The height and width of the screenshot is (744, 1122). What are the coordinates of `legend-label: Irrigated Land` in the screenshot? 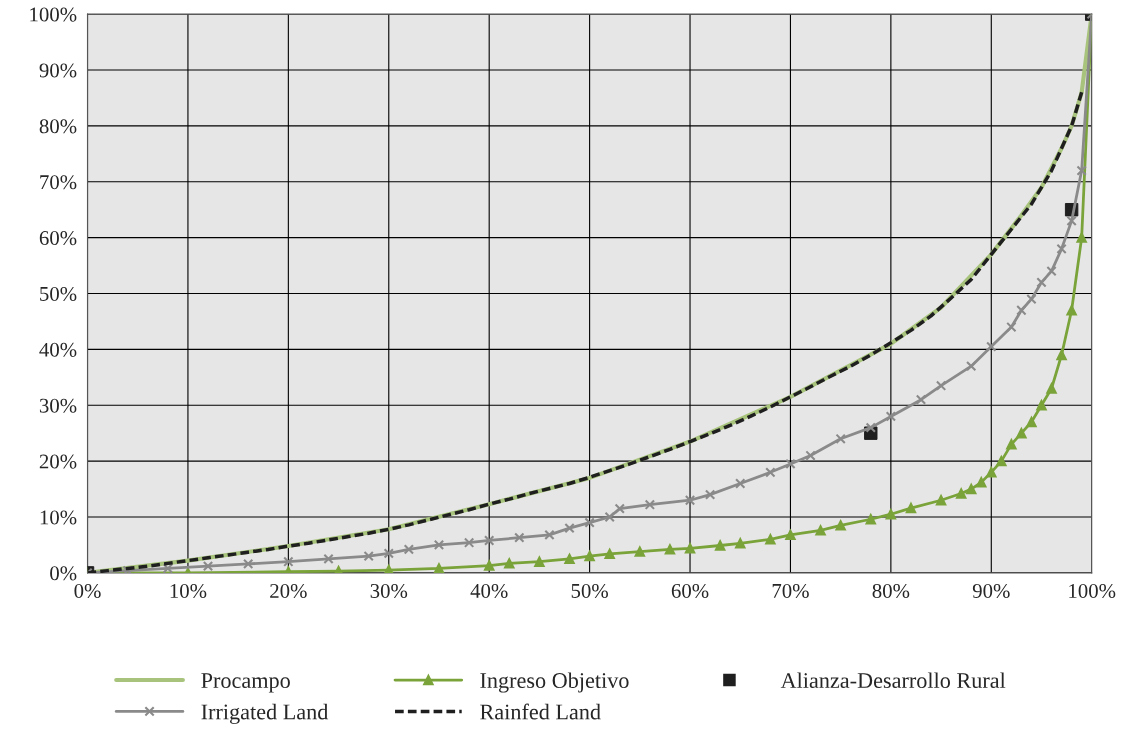 It's located at (265, 713).